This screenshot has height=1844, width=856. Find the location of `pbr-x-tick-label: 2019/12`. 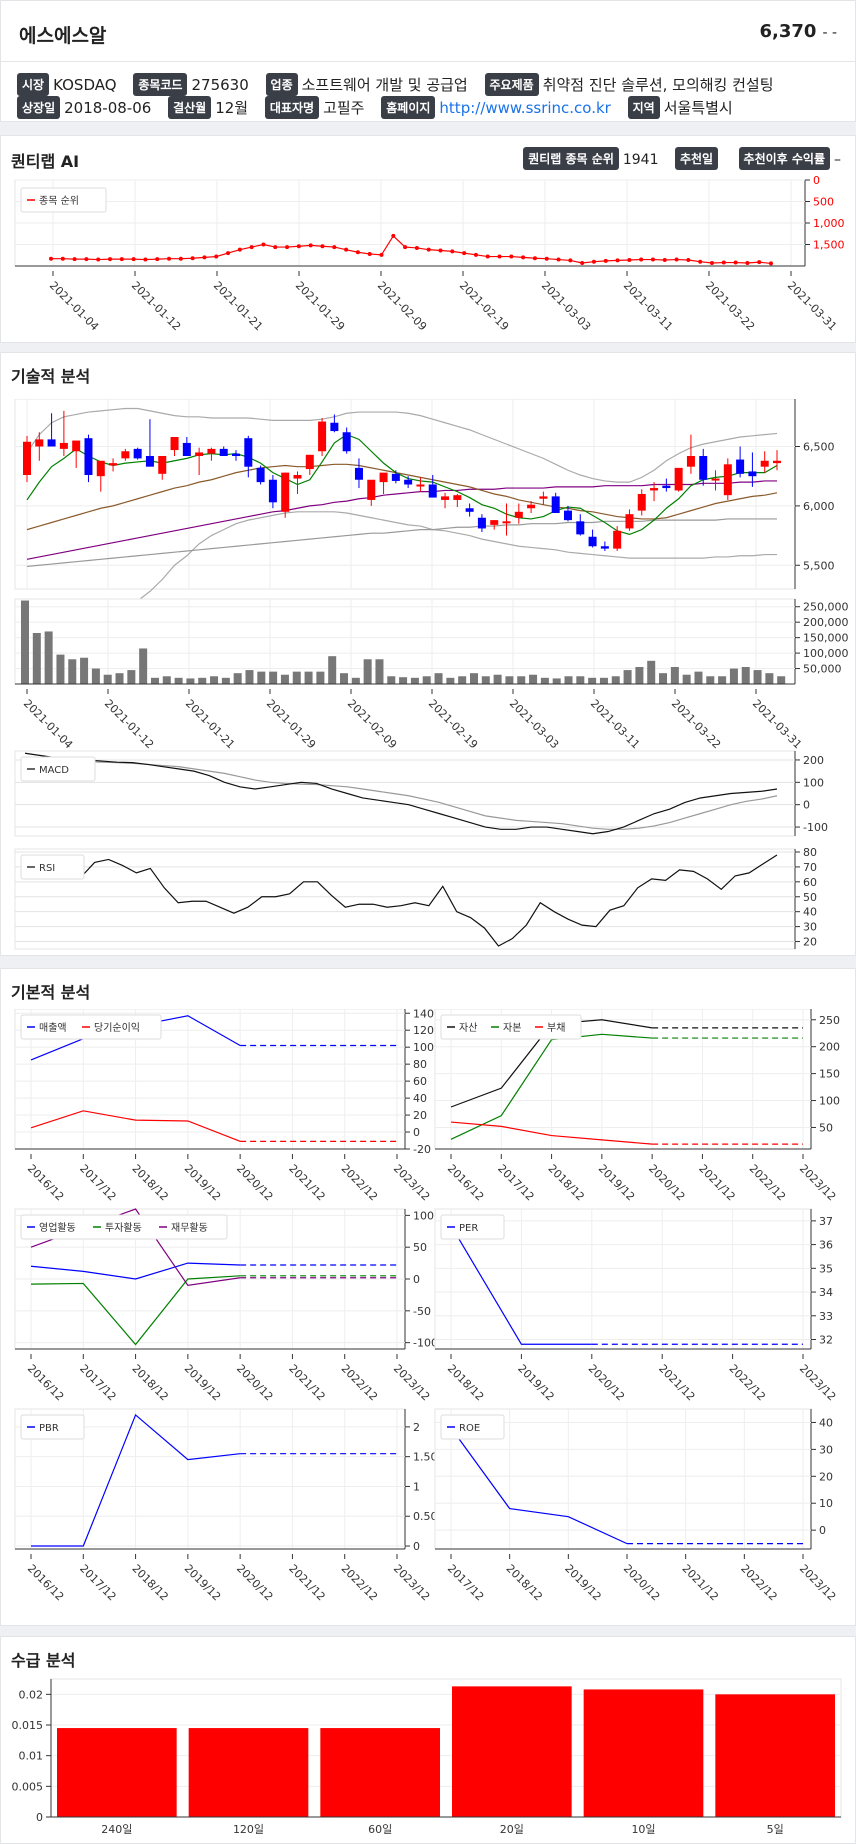

pbr-x-tick-label: 2019/12 is located at coordinates (203, 1583).